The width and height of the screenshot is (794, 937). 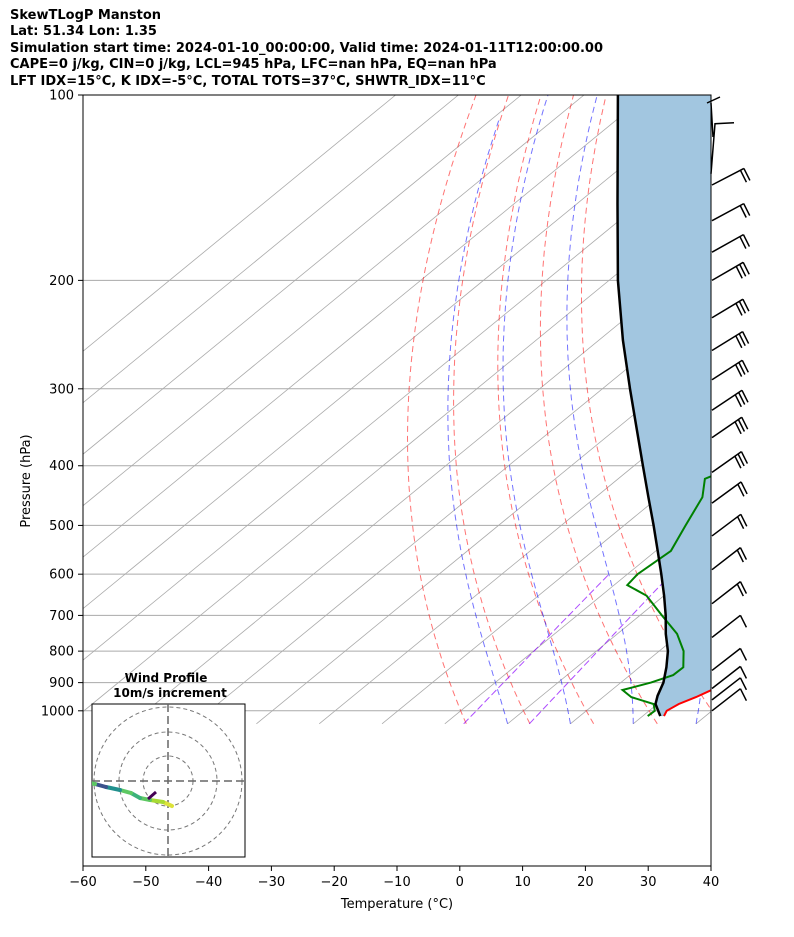 I want to click on y-tick-label: 100, so click(x=61, y=96).